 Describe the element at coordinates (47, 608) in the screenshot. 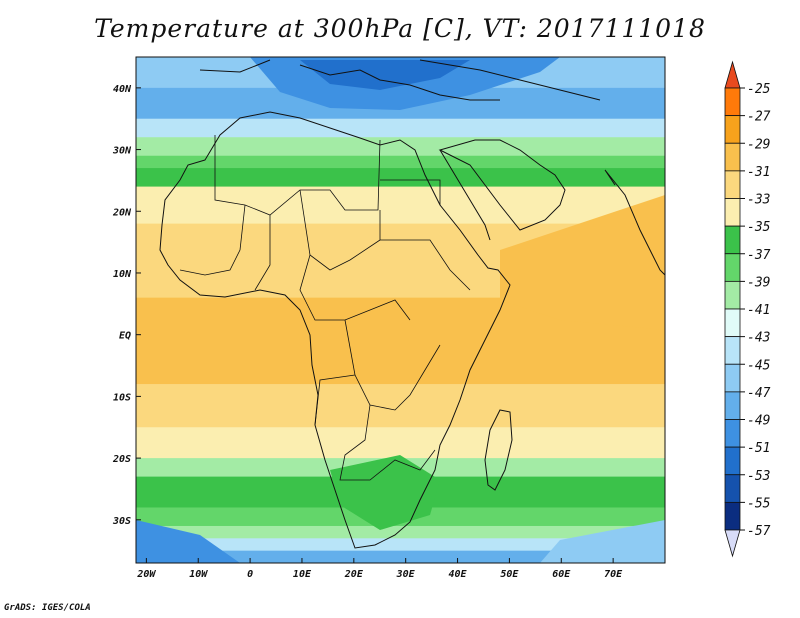

I see `grads-credit: GrADS: IGES/COLA` at that location.